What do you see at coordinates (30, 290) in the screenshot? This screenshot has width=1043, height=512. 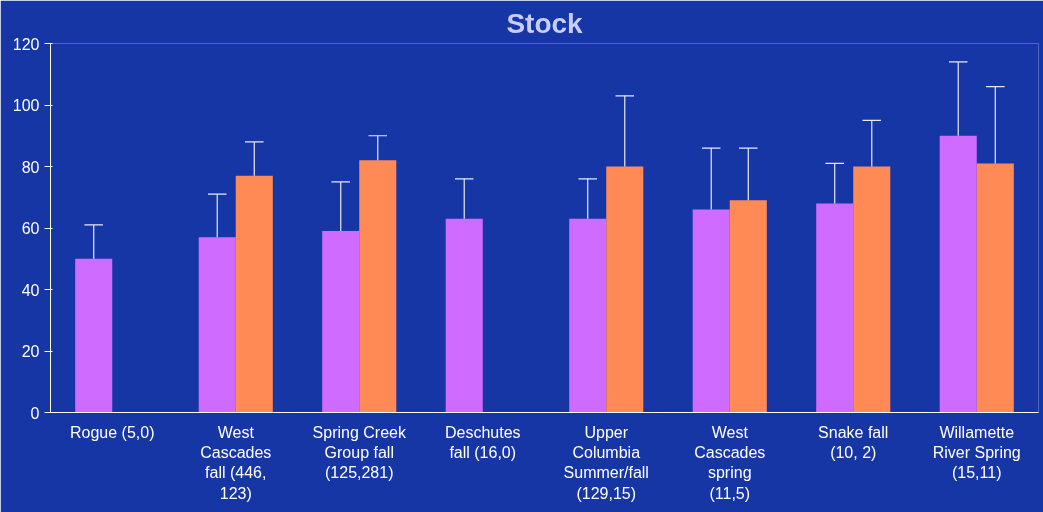 I see `y-tick-label: 40` at bounding box center [30, 290].